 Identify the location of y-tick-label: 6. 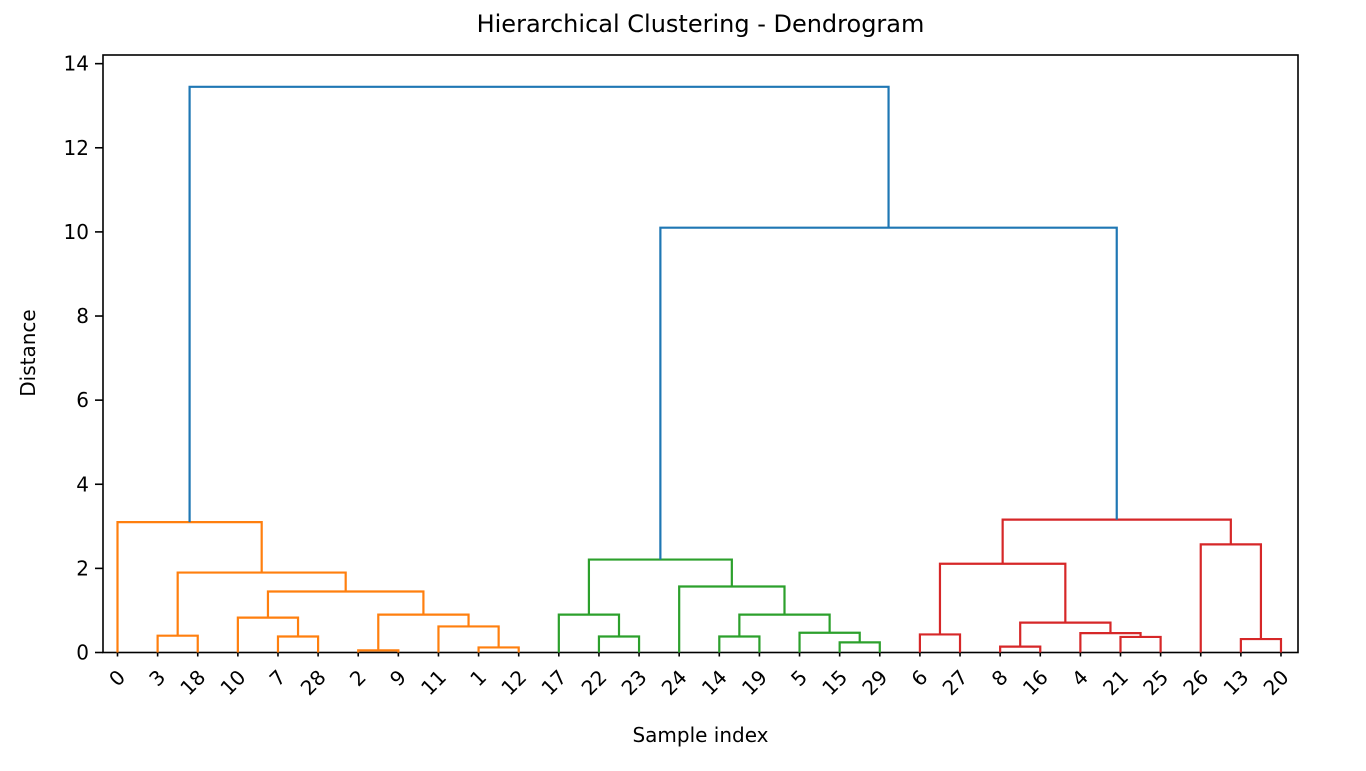
(82, 400).